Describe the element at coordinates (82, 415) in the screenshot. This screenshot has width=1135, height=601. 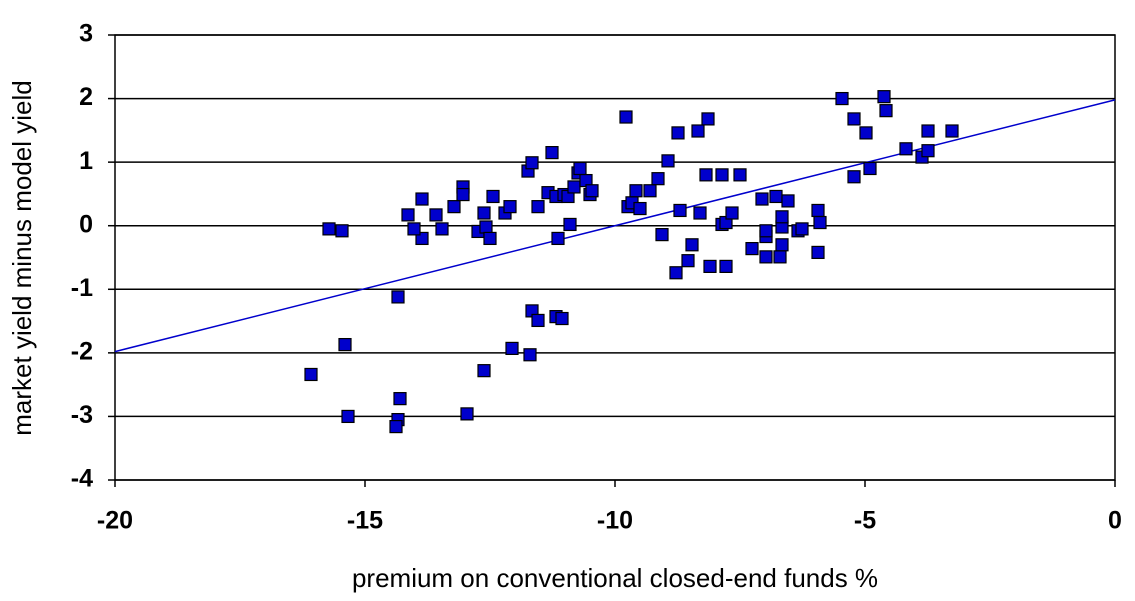
I see `y-tick-label: -3` at that location.